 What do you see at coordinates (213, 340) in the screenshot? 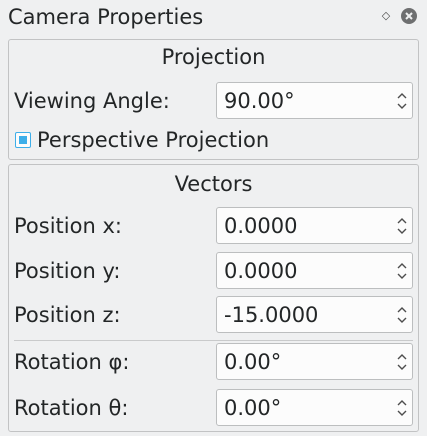
I see `separator` at bounding box center [213, 340].